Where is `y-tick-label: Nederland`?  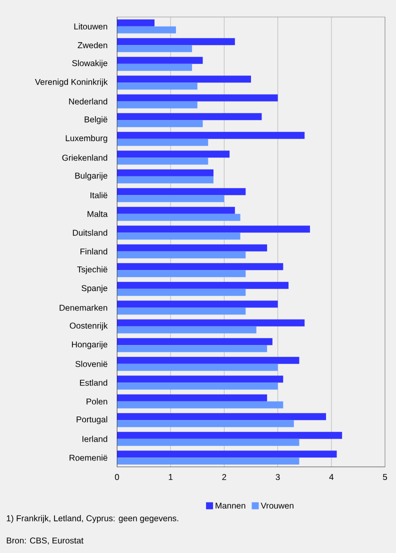 y-tick-label: Nederland is located at coordinates (88, 101).